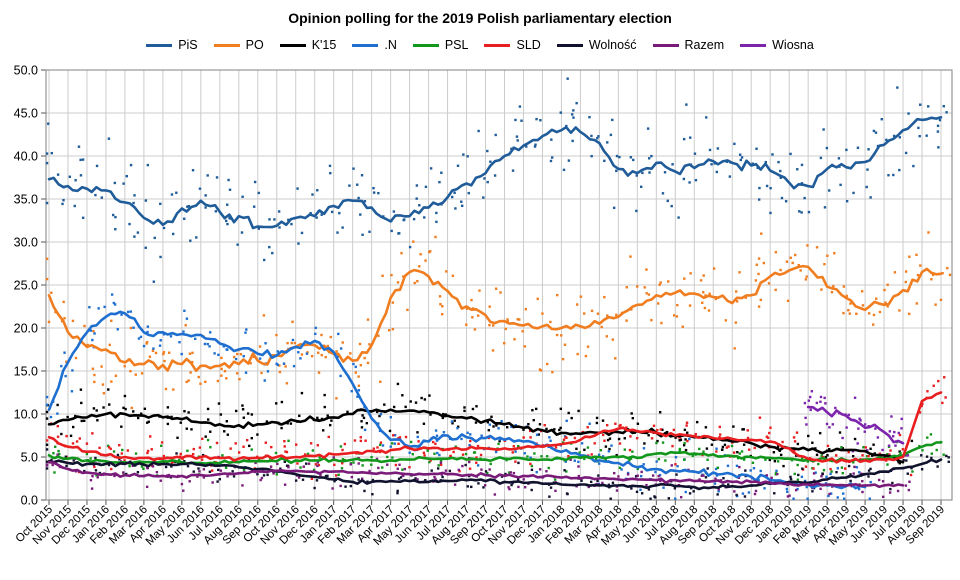  What do you see at coordinates (324, 45) in the screenshot?
I see `legend-label-k-15: K'15` at bounding box center [324, 45].